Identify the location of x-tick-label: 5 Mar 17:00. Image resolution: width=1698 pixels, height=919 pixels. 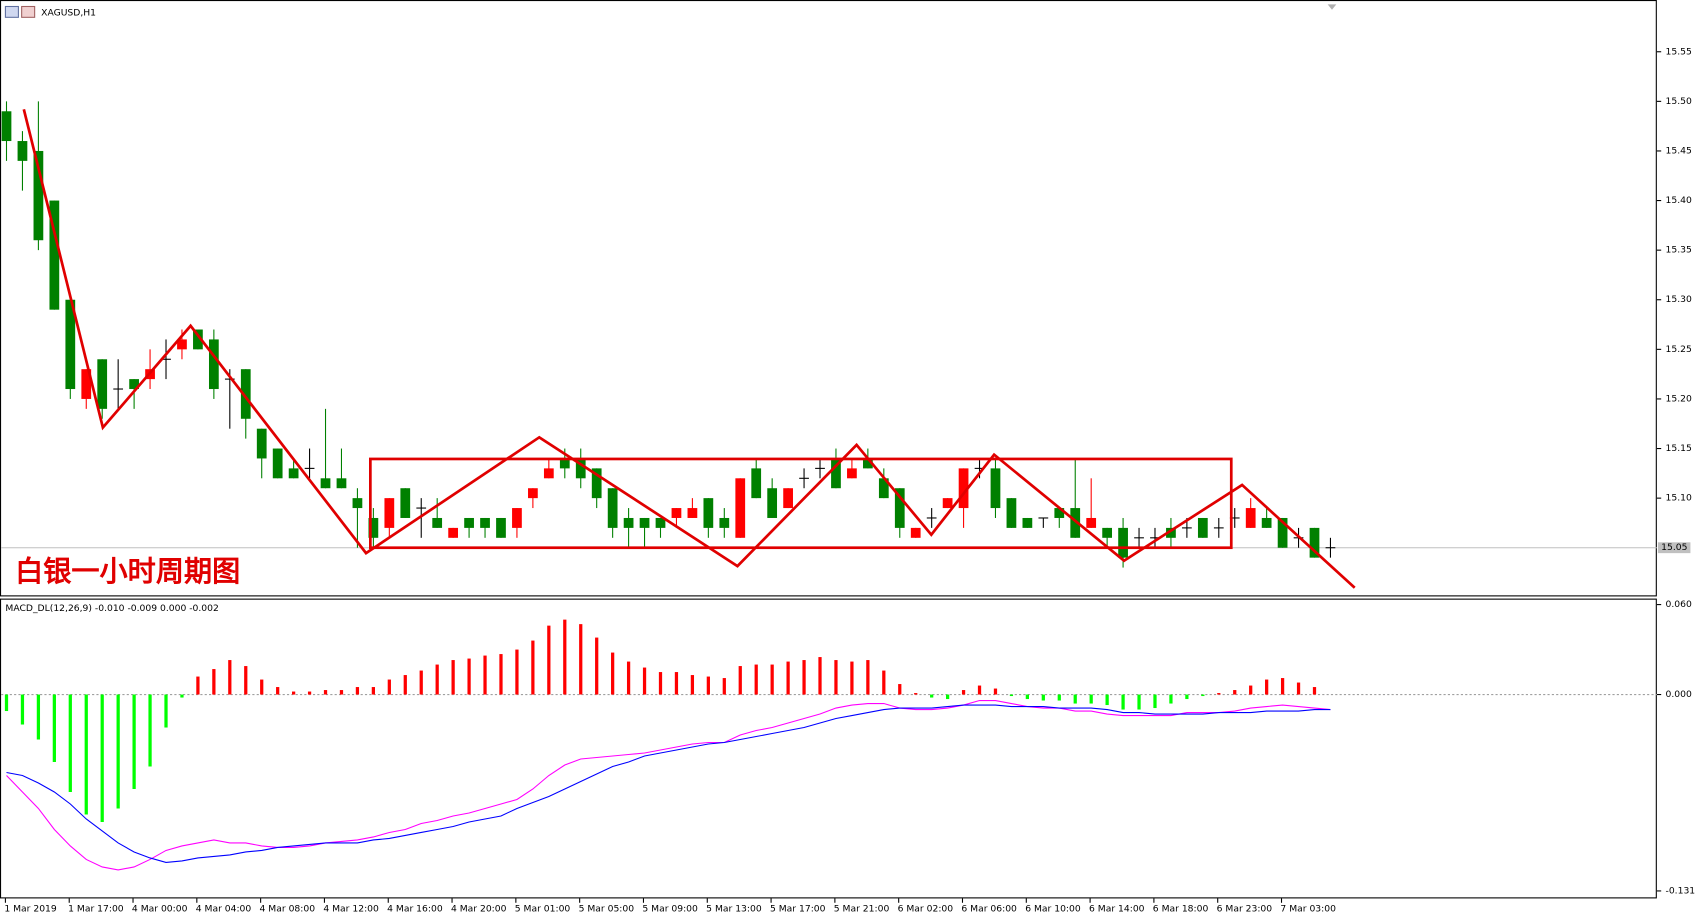
(798, 909).